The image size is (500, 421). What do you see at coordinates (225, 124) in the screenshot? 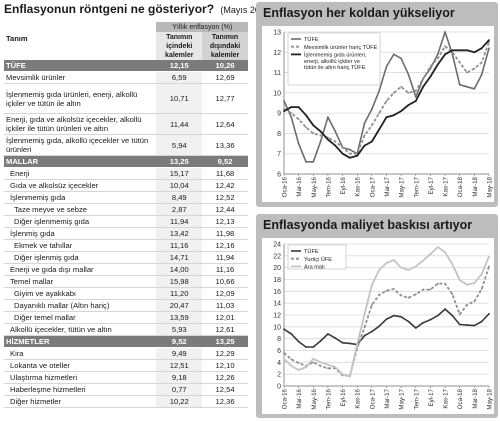
I see `excluded-value: 12,64` at bounding box center [225, 124].